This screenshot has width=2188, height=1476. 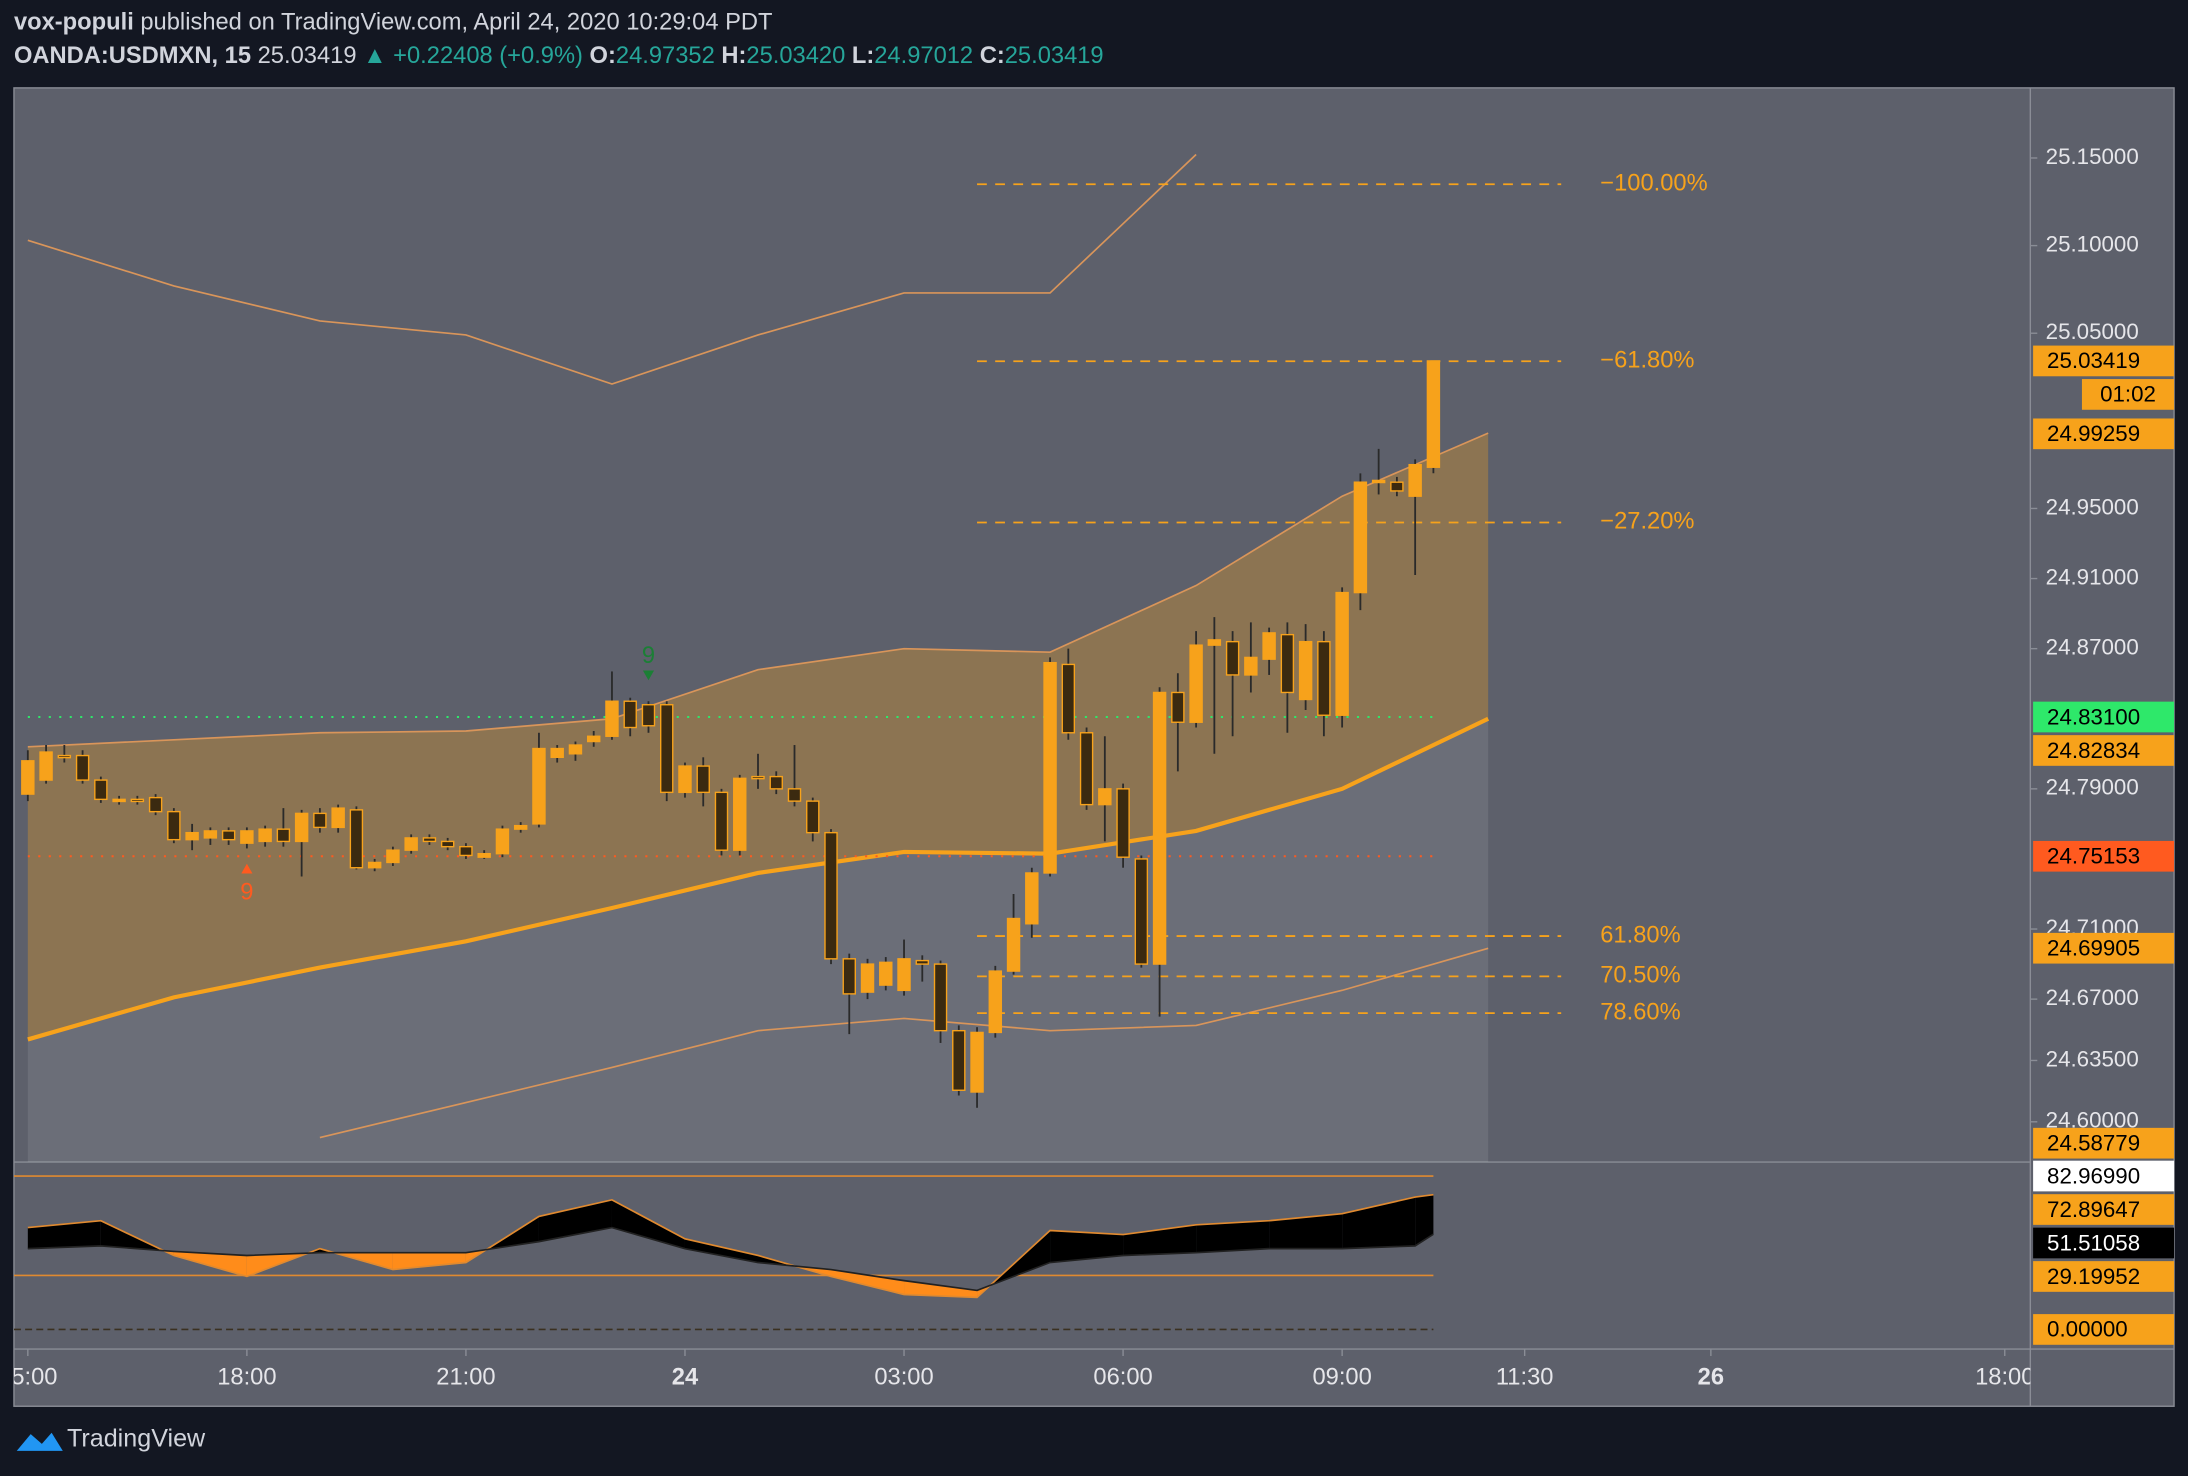 What do you see at coordinates (2093, 1209) in the screenshot?
I see `osc-tag-label: 72.89647` at bounding box center [2093, 1209].